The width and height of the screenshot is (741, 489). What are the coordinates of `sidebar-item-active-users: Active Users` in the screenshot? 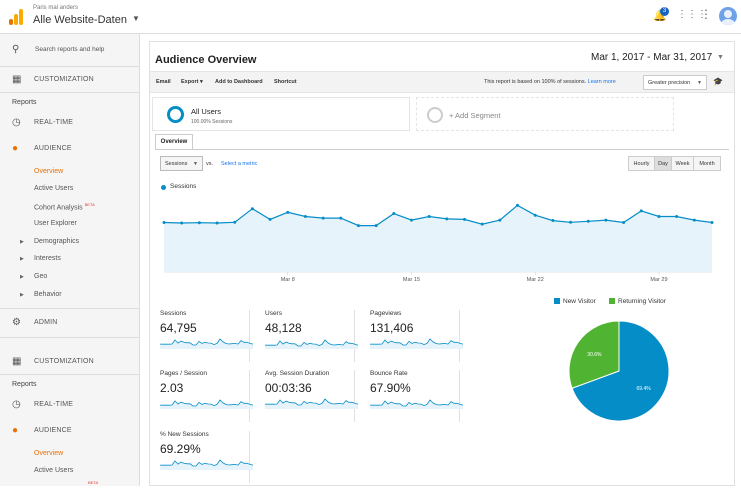 It's located at (54, 188).